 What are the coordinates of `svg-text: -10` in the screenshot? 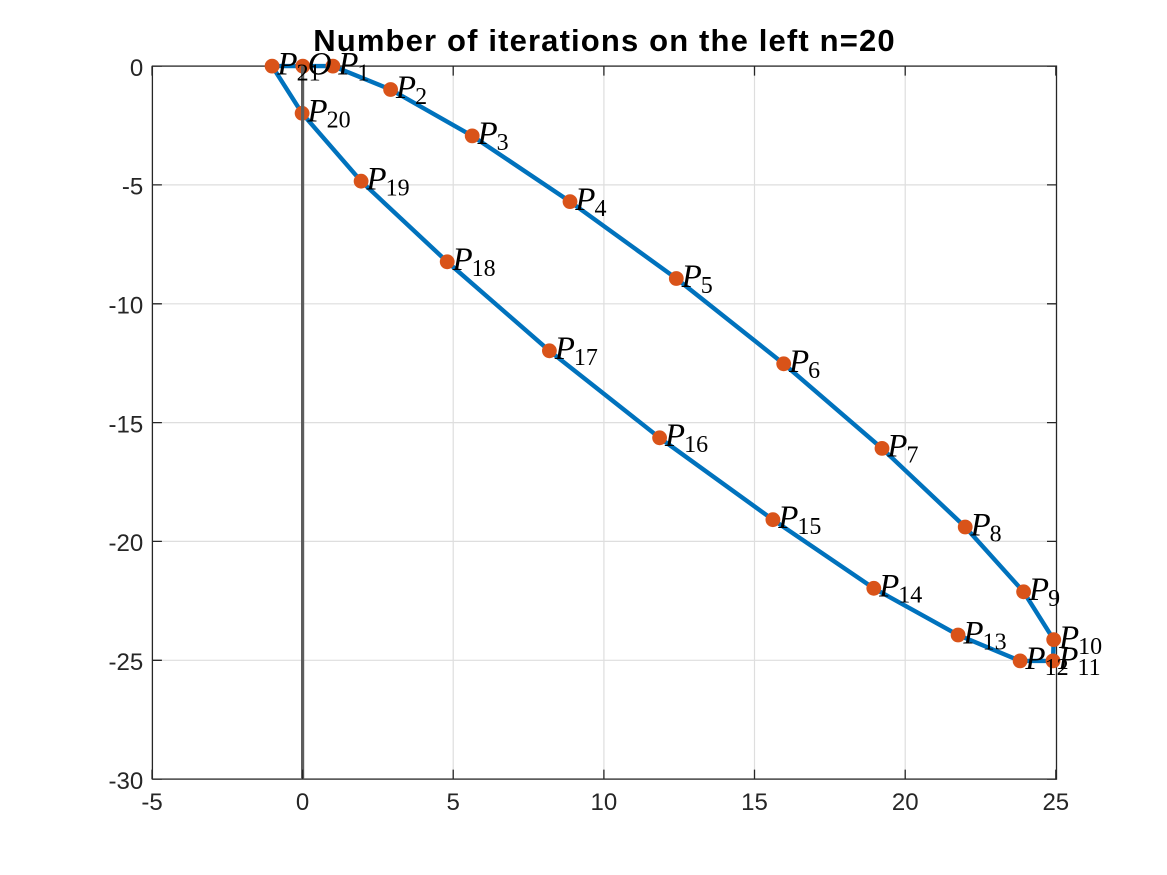 It's located at (126, 306).